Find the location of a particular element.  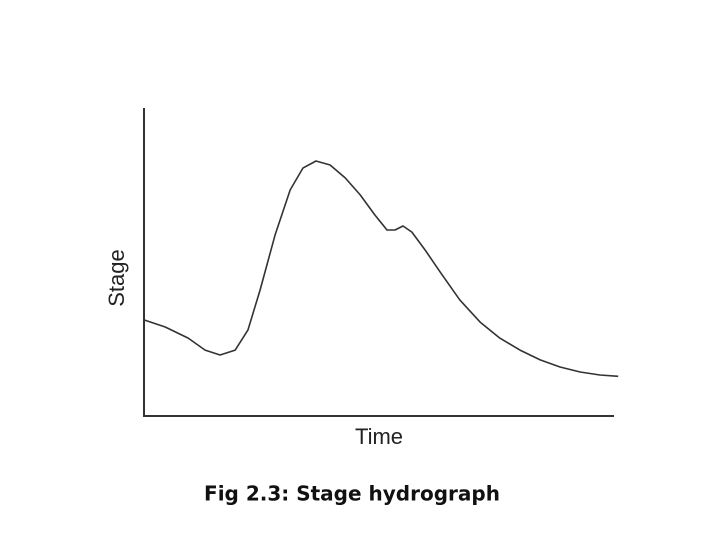

chart-title: Fig 2.3: Stage hydrograph is located at coordinates (352, 494).